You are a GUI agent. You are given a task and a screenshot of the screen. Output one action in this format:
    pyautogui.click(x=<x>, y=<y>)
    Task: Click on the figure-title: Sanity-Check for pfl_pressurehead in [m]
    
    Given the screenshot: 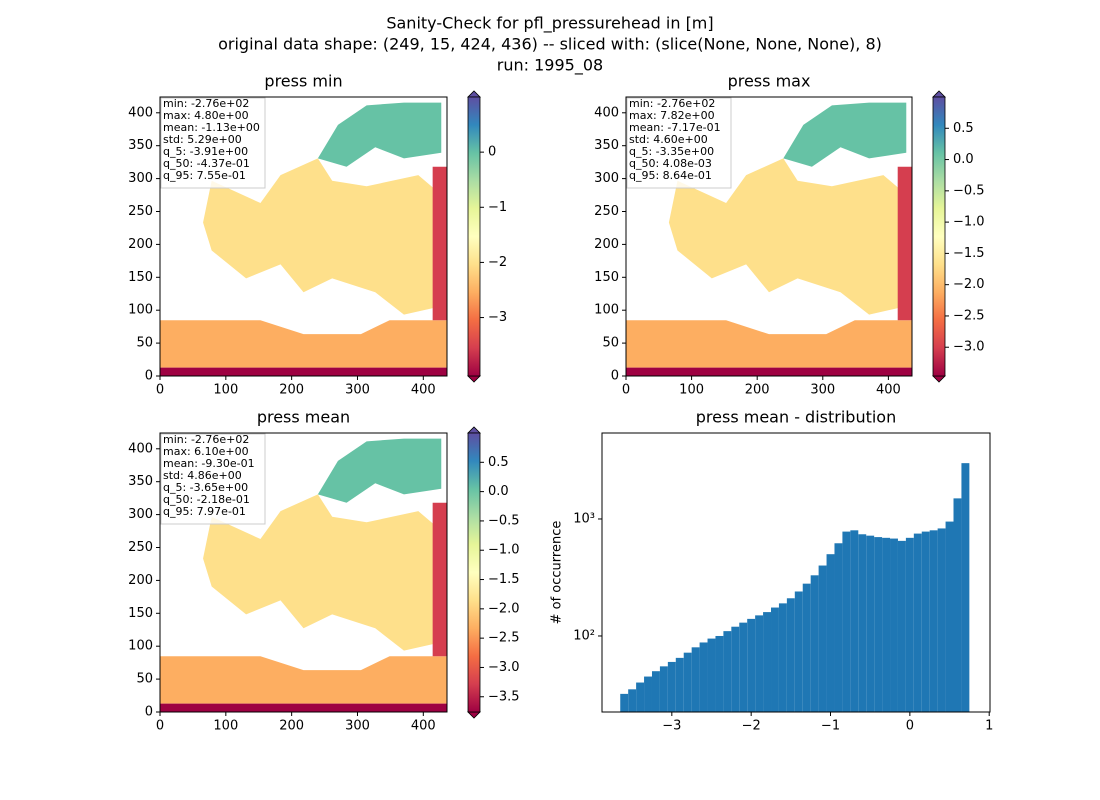 What is the action you would take?
    pyautogui.click(x=549, y=24)
    